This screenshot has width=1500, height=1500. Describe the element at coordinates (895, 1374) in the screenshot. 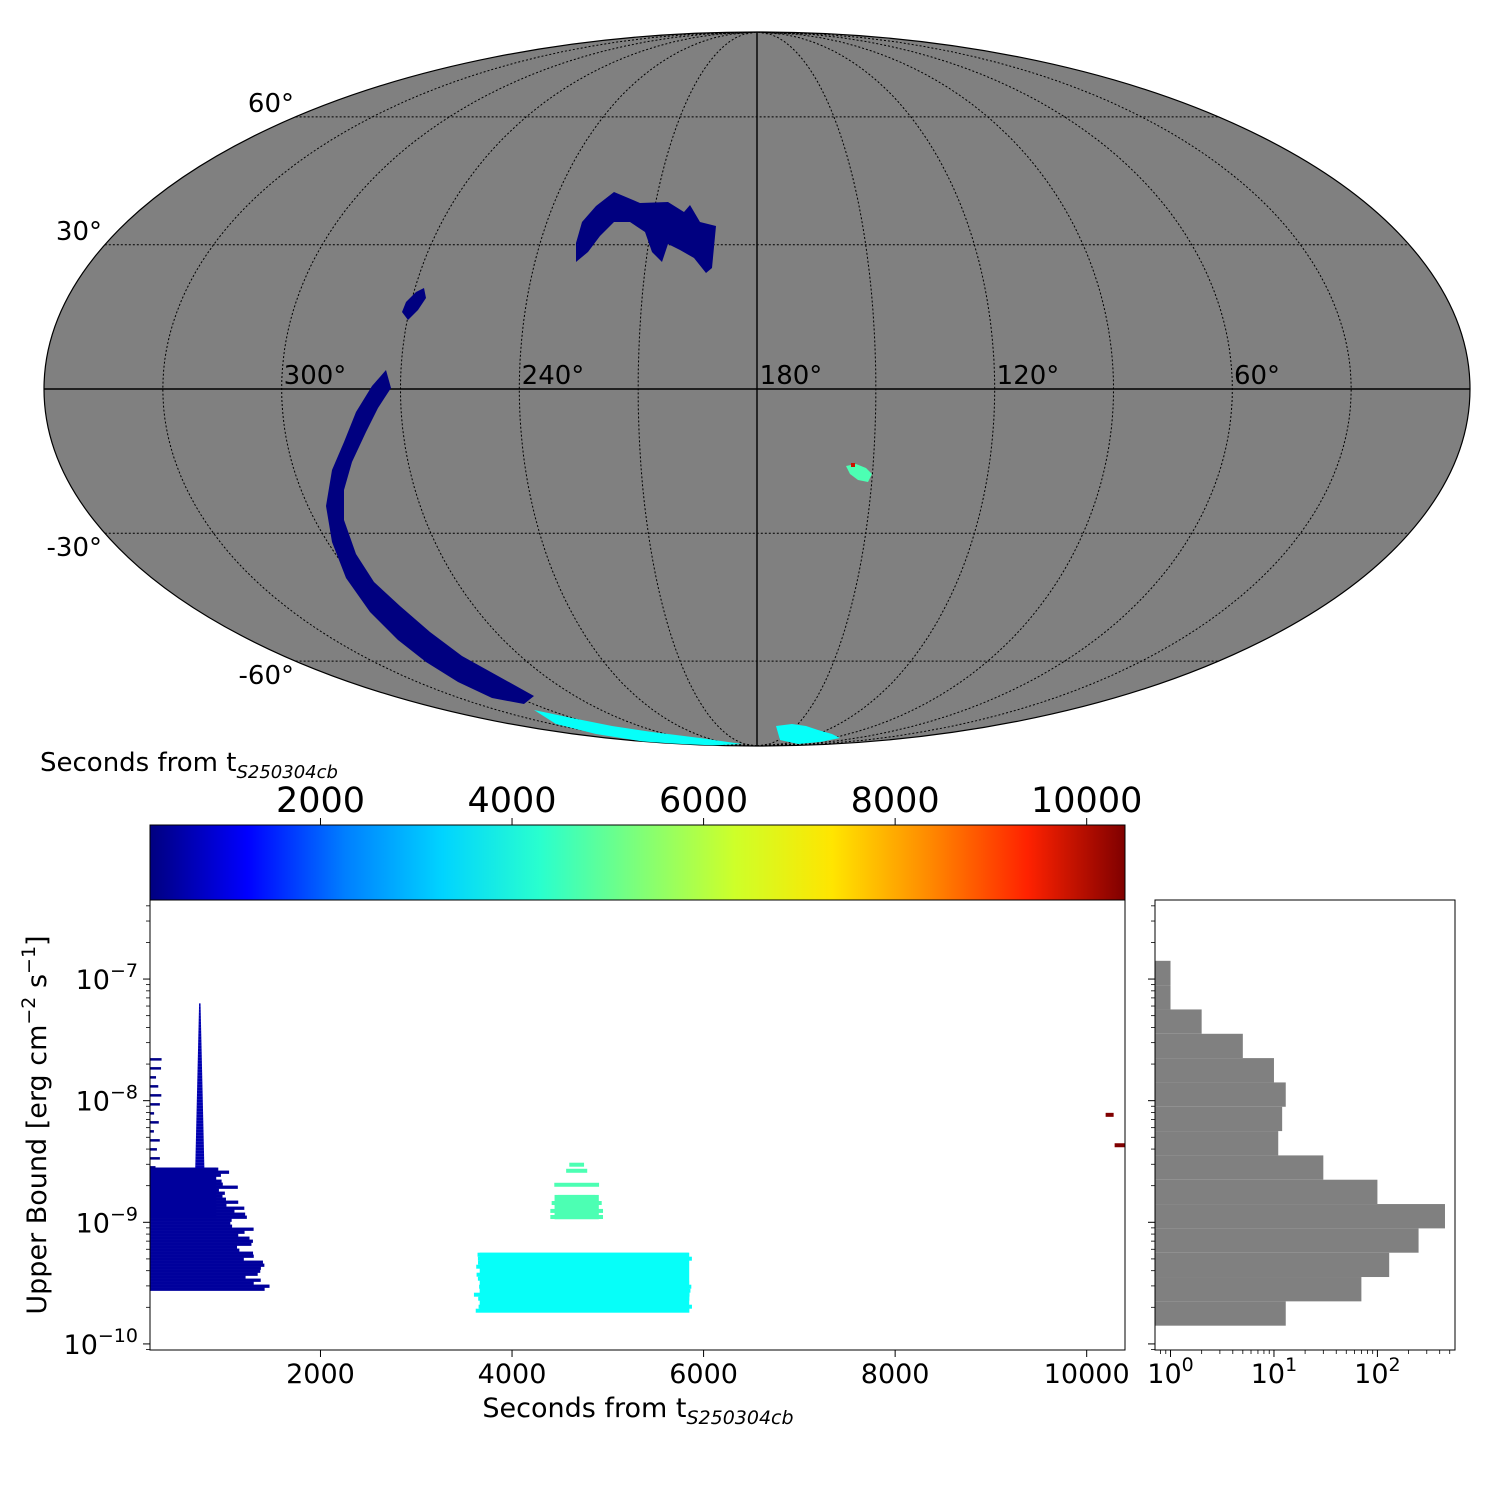

I see `scatter-x-tick-label: 8000` at that location.